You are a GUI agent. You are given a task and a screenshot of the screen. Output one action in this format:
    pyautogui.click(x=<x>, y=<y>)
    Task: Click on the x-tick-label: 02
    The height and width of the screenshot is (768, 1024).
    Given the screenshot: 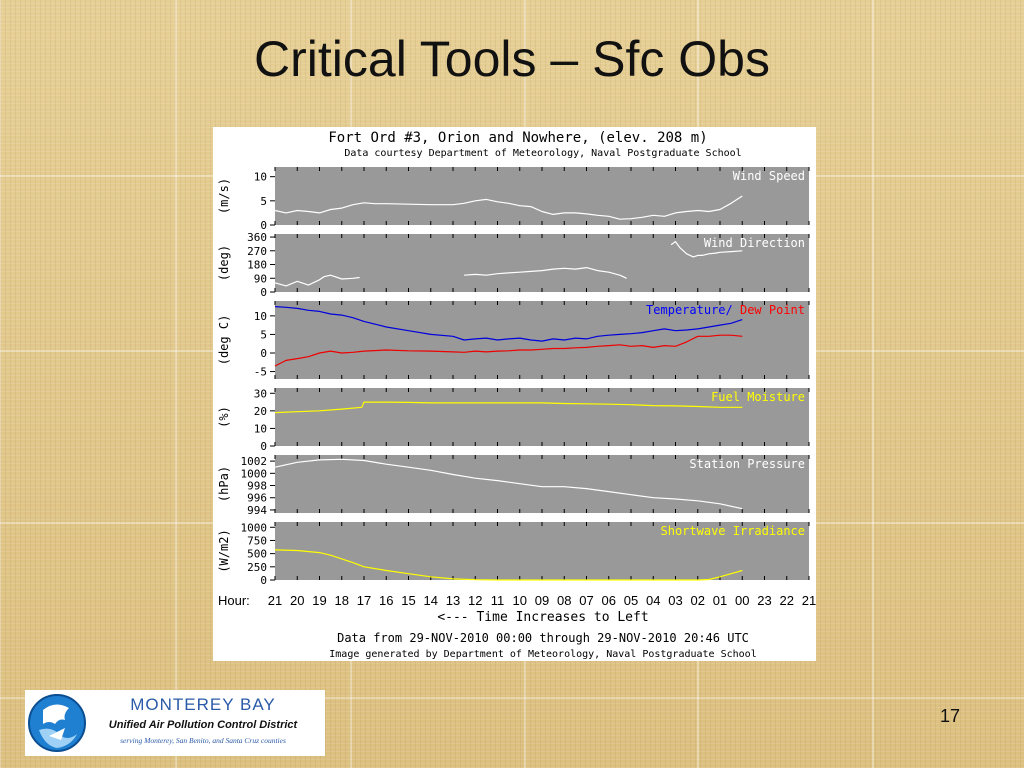 What is the action you would take?
    pyautogui.click(x=698, y=600)
    